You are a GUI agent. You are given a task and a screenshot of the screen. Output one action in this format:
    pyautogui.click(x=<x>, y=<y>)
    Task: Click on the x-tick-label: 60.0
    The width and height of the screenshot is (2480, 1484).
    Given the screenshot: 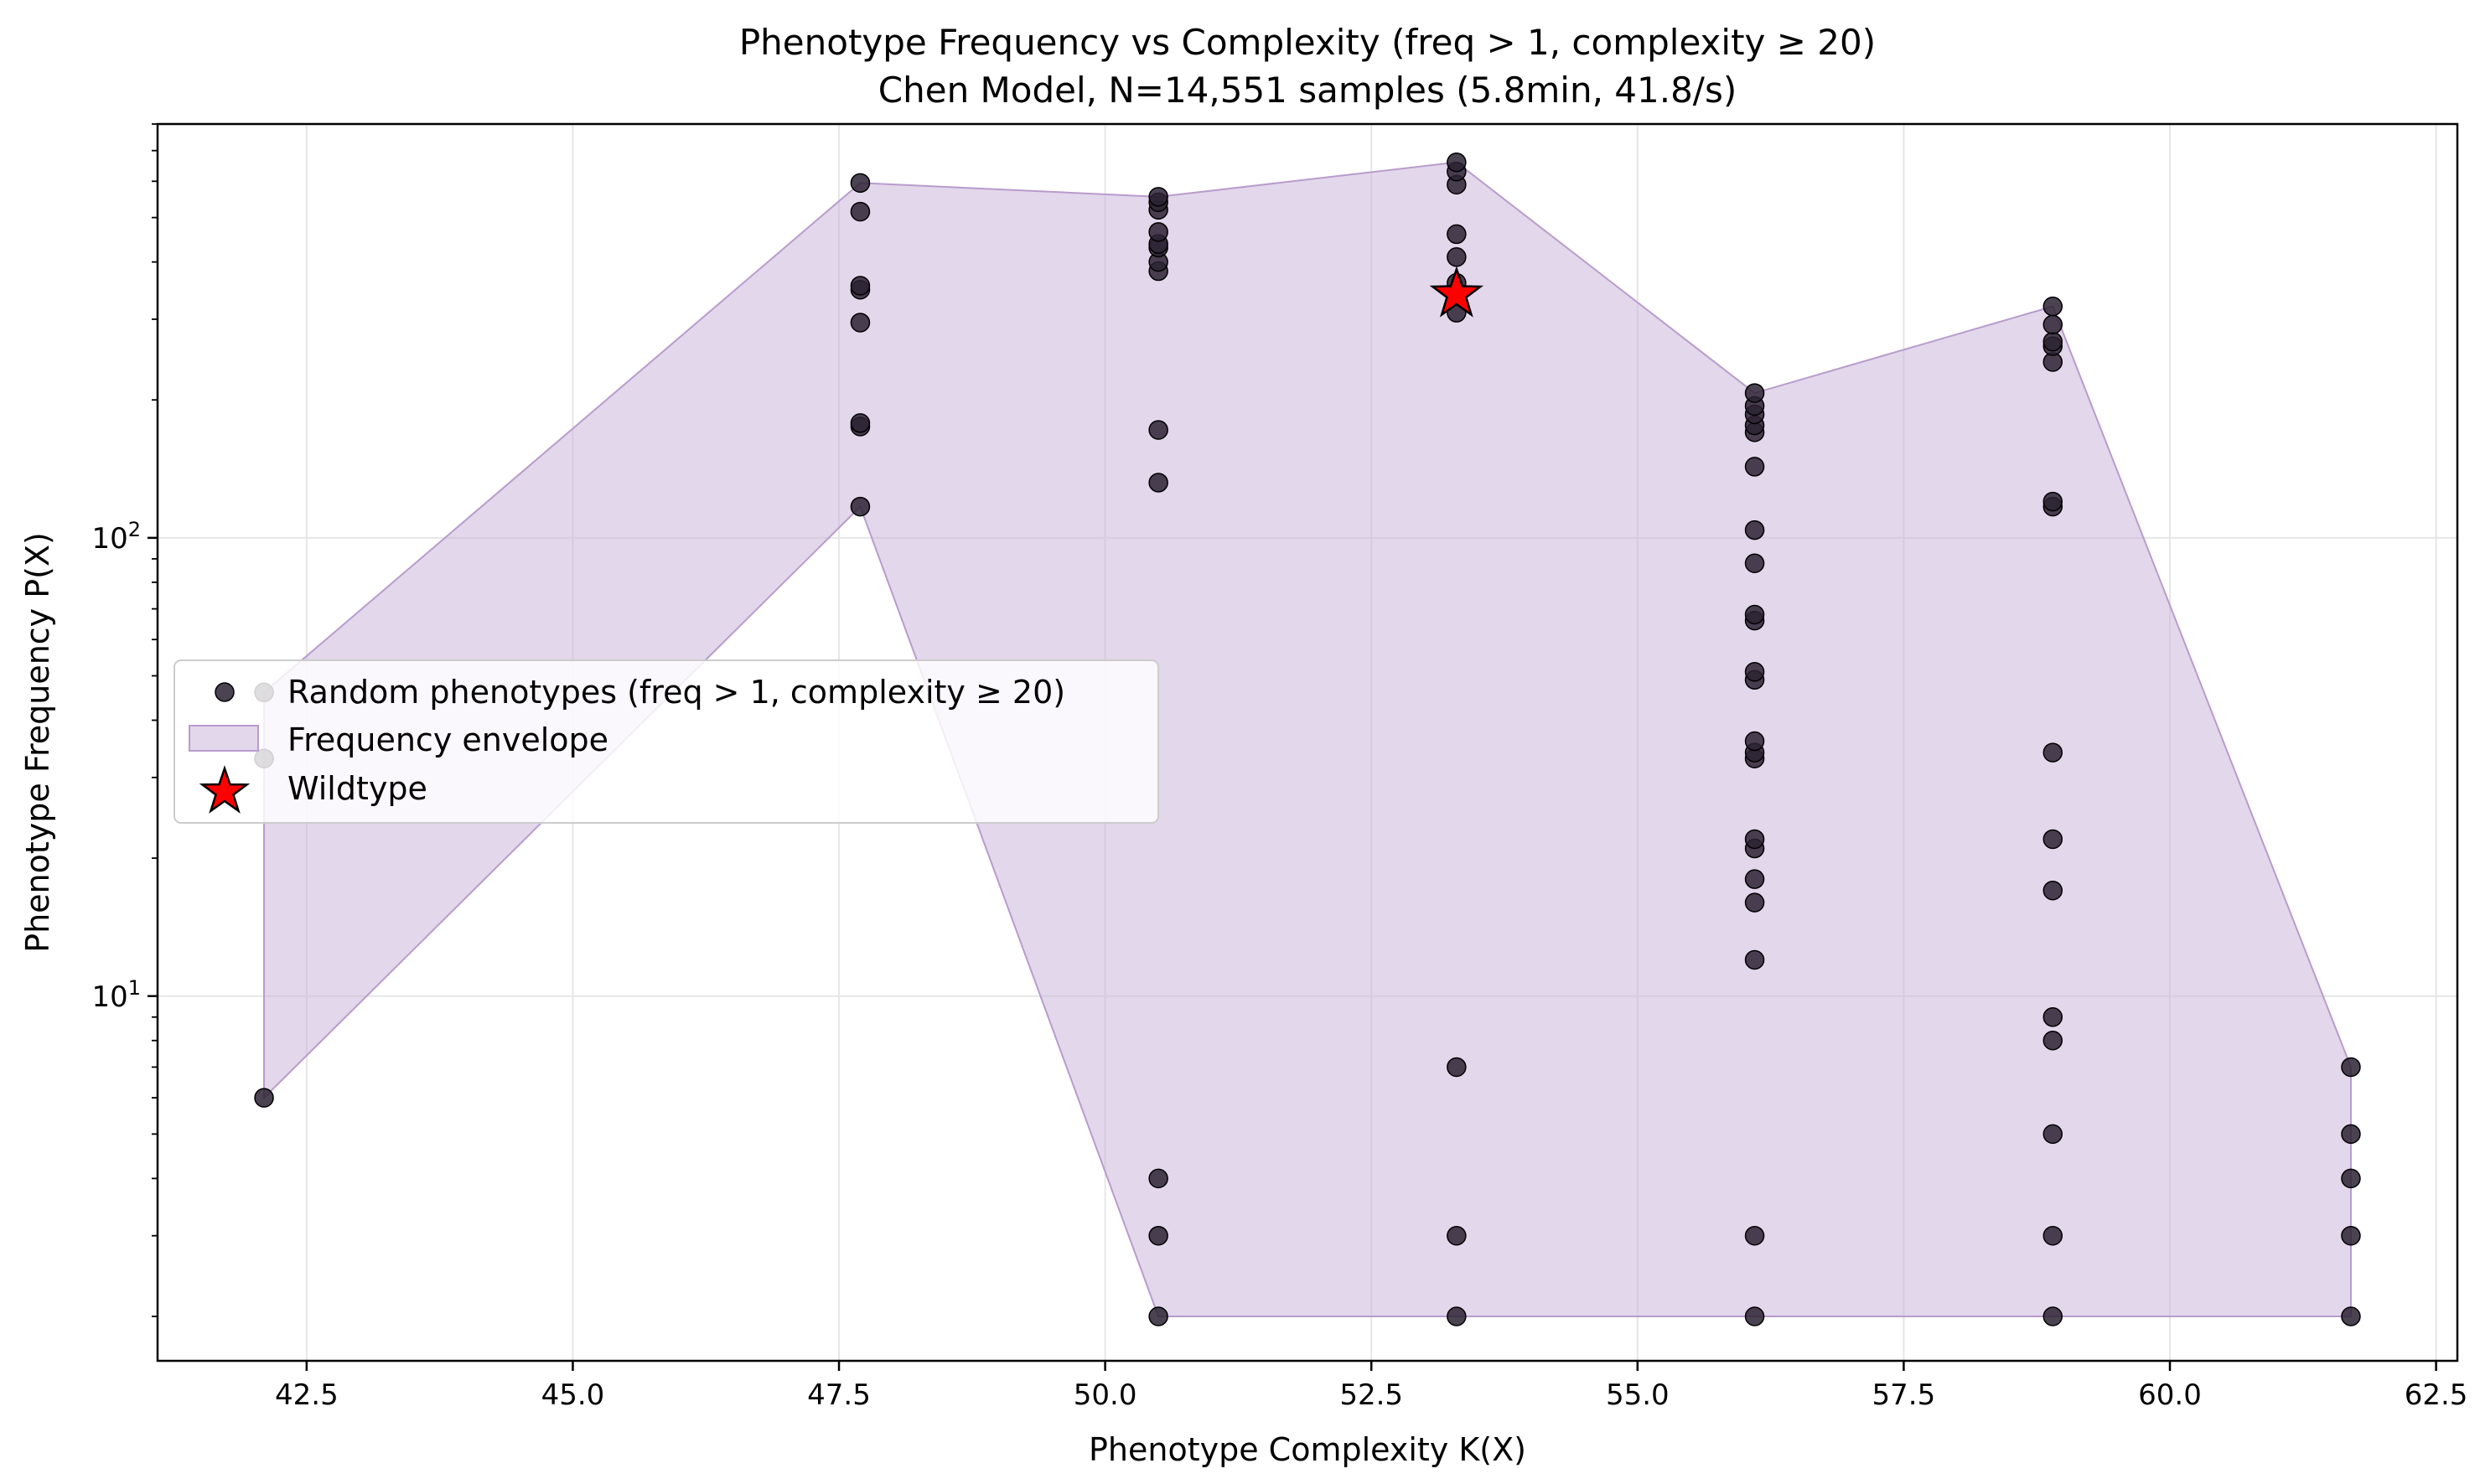 What is the action you would take?
    pyautogui.click(x=2170, y=1395)
    